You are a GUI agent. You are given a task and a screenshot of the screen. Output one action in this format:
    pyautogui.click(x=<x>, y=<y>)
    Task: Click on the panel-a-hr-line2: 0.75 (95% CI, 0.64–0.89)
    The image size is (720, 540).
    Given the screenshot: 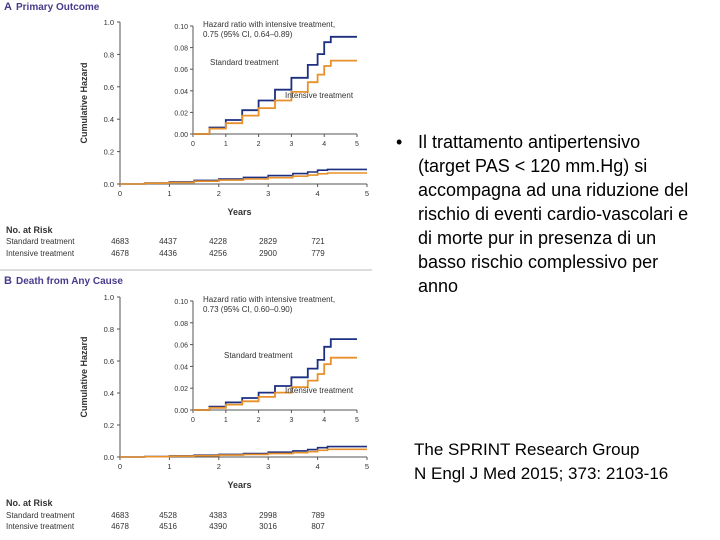 What is the action you would take?
    pyautogui.click(x=248, y=34)
    